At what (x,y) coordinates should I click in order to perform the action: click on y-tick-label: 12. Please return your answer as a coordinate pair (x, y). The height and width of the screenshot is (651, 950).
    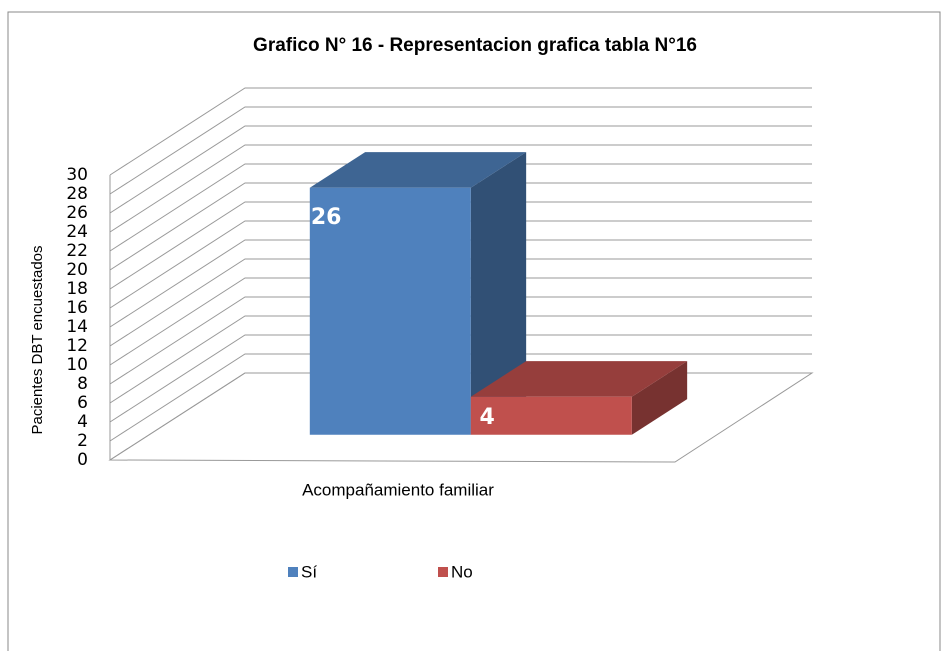
    Looking at the image, I should click on (77, 346).